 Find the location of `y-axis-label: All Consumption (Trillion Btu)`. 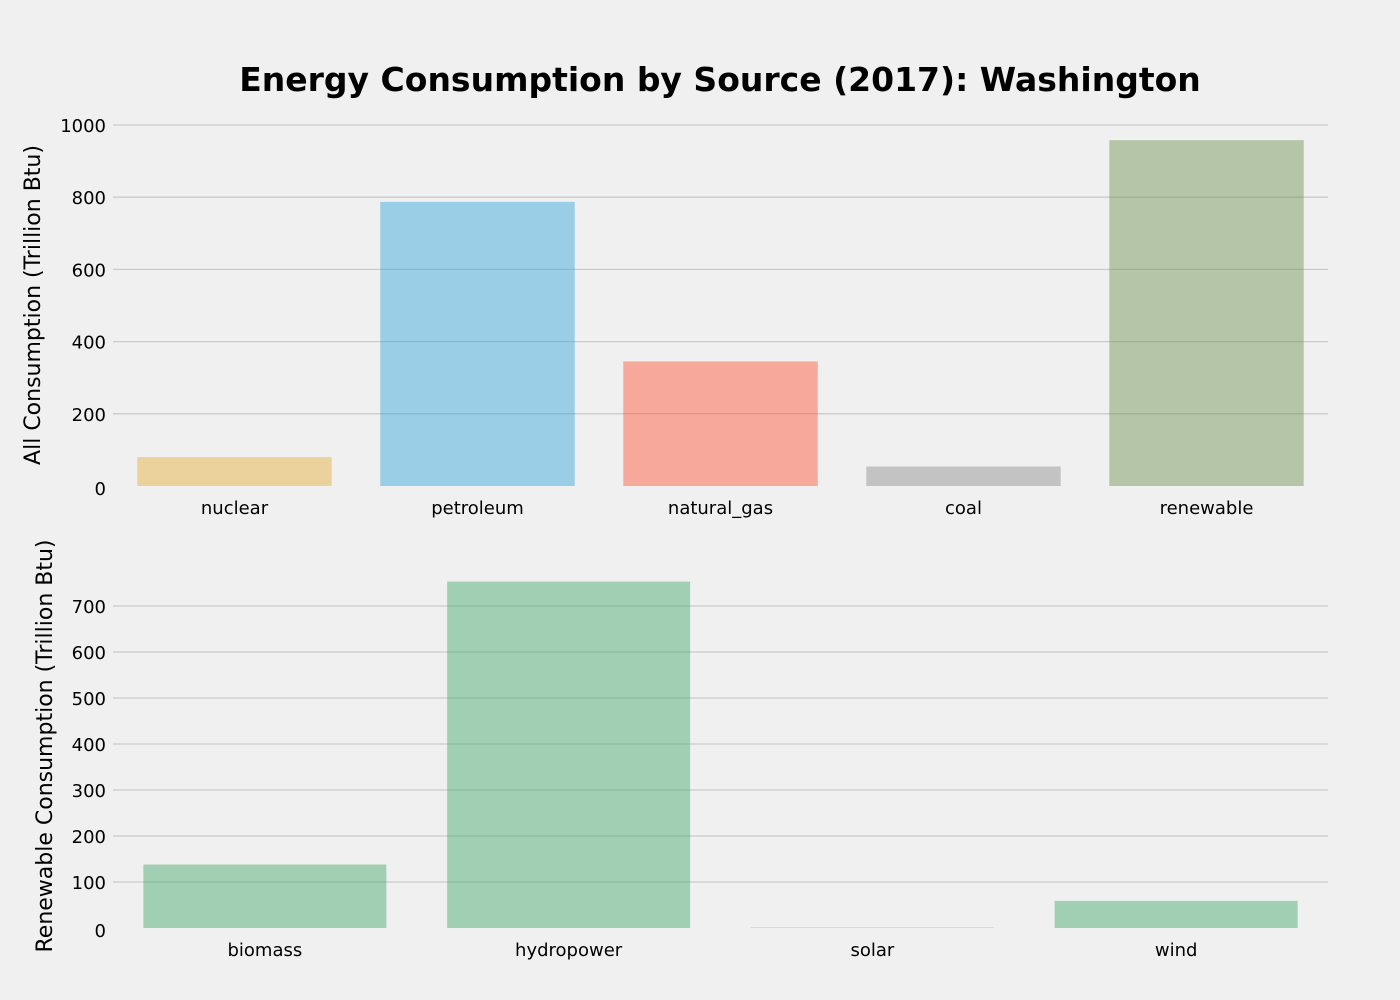

y-axis-label: All Consumption (Trillion Btu) is located at coordinates (33, 305).